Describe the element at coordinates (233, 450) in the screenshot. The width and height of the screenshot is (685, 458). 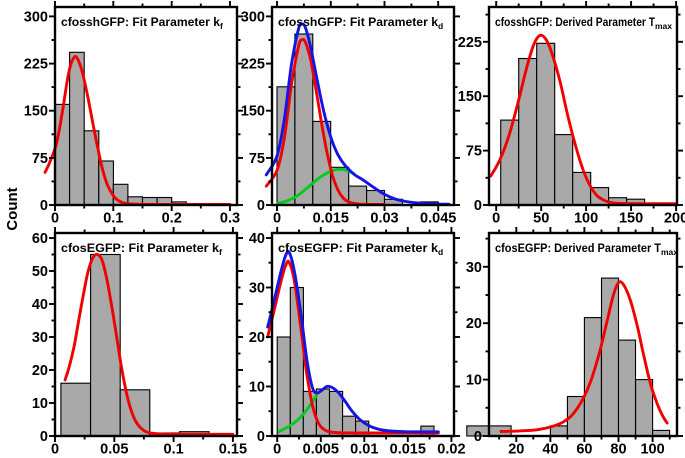
I see `x-tick-label: 0.15` at that location.